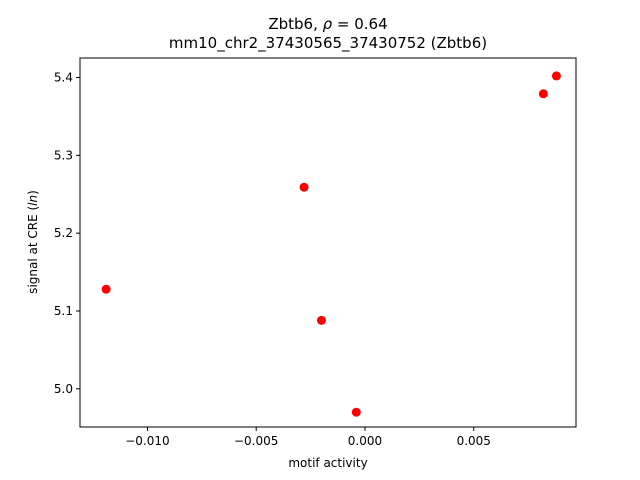  Describe the element at coordinates (147, 441) in the screenshot. I see `x-tick-label: −0.010` at that location.